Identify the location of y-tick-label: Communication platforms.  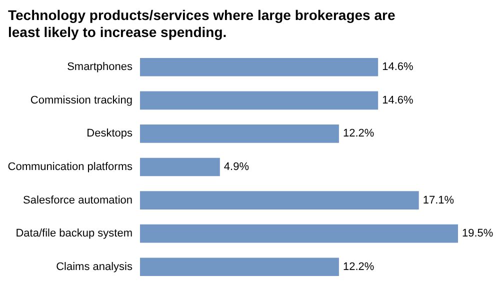
(70, 167).